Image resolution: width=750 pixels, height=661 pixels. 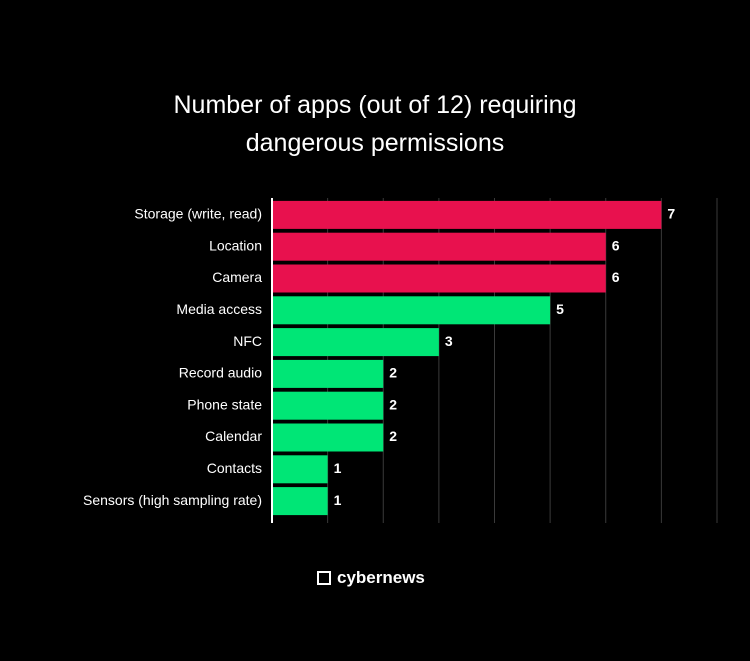 What do you see at coordinates (233, 436) in the screenshot?
I see `y-tick-label: Calendar` at bounding box center [233, 436].